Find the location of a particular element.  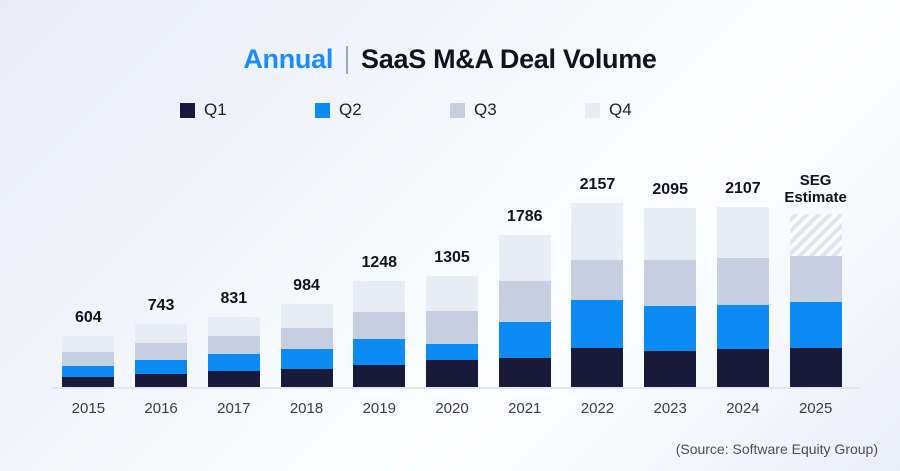

bar-column-2020: 1305 is located at coordinates (452, 253).